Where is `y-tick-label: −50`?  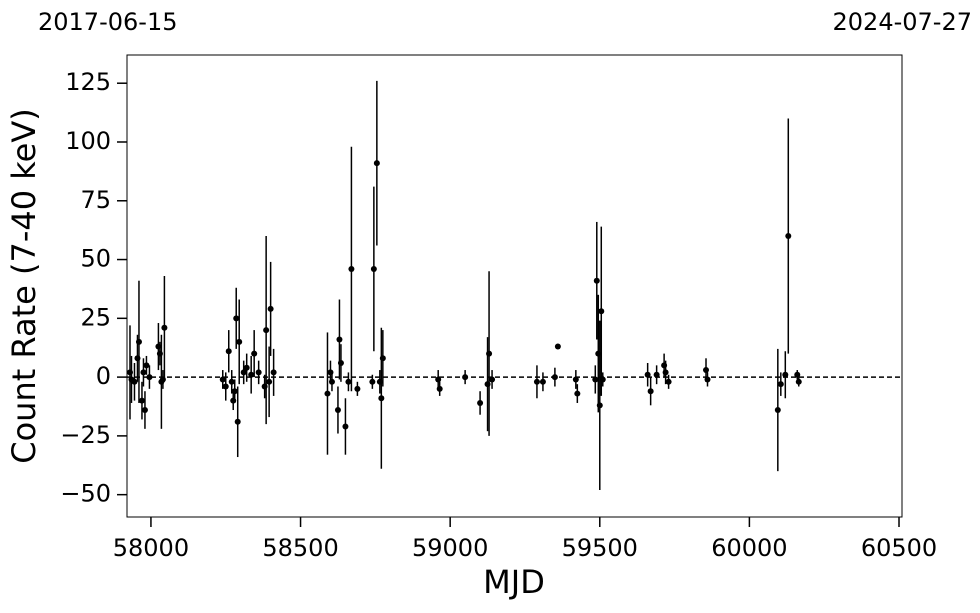
y-tick-label: −50 is located at coordinates (85, 494).